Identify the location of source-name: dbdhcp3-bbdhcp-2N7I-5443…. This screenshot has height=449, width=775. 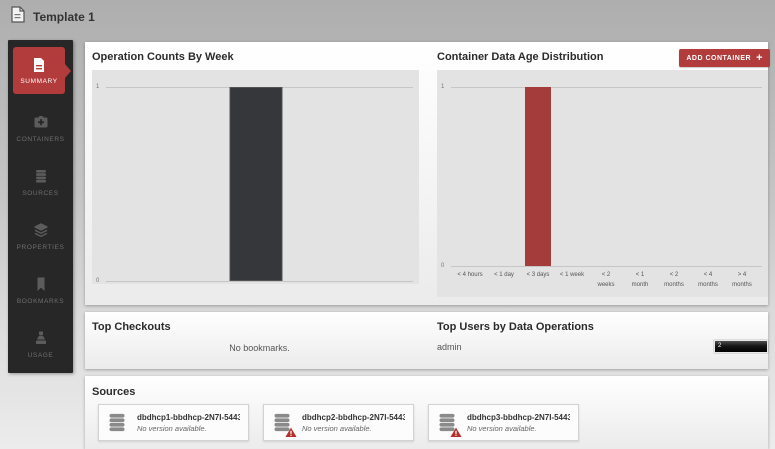
(518, 417).